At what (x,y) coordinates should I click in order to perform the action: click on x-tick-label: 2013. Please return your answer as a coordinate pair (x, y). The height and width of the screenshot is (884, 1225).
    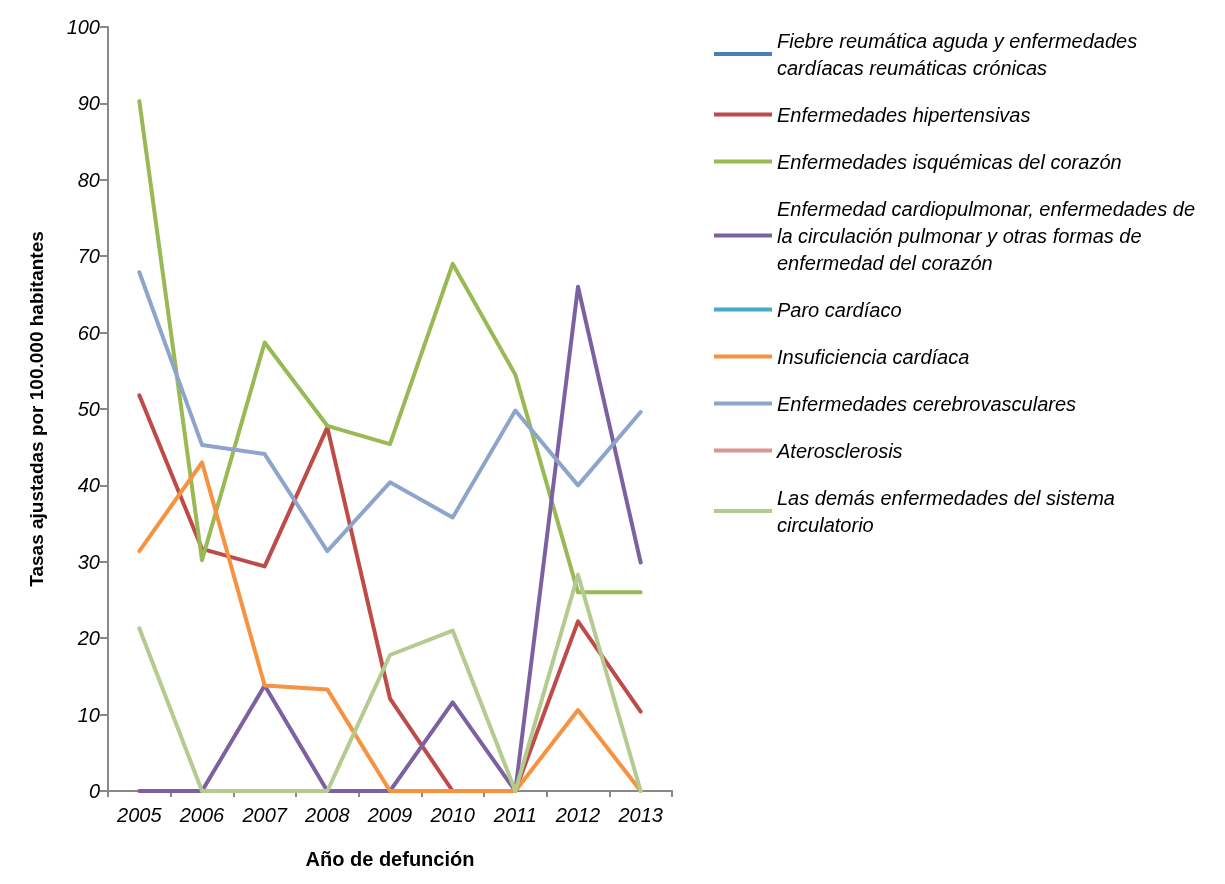
    Looking at the image, I should click on (640, 815).